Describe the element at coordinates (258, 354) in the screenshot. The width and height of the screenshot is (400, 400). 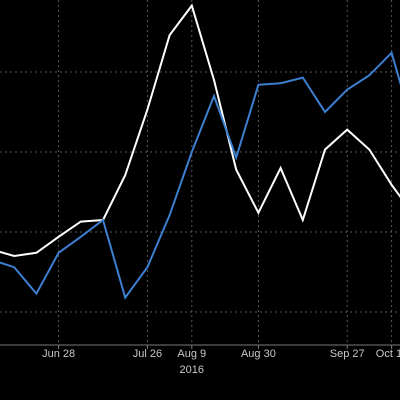
I see `x-tick-label: Aug 30` at that location.